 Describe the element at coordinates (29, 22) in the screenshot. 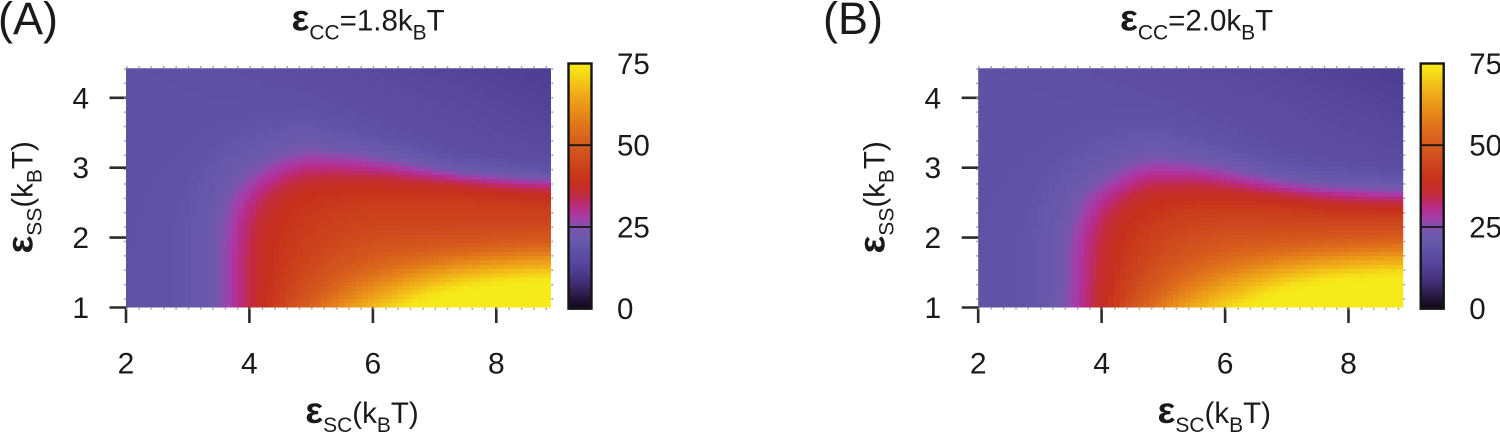

I see `svg-text: (A)` at that location.